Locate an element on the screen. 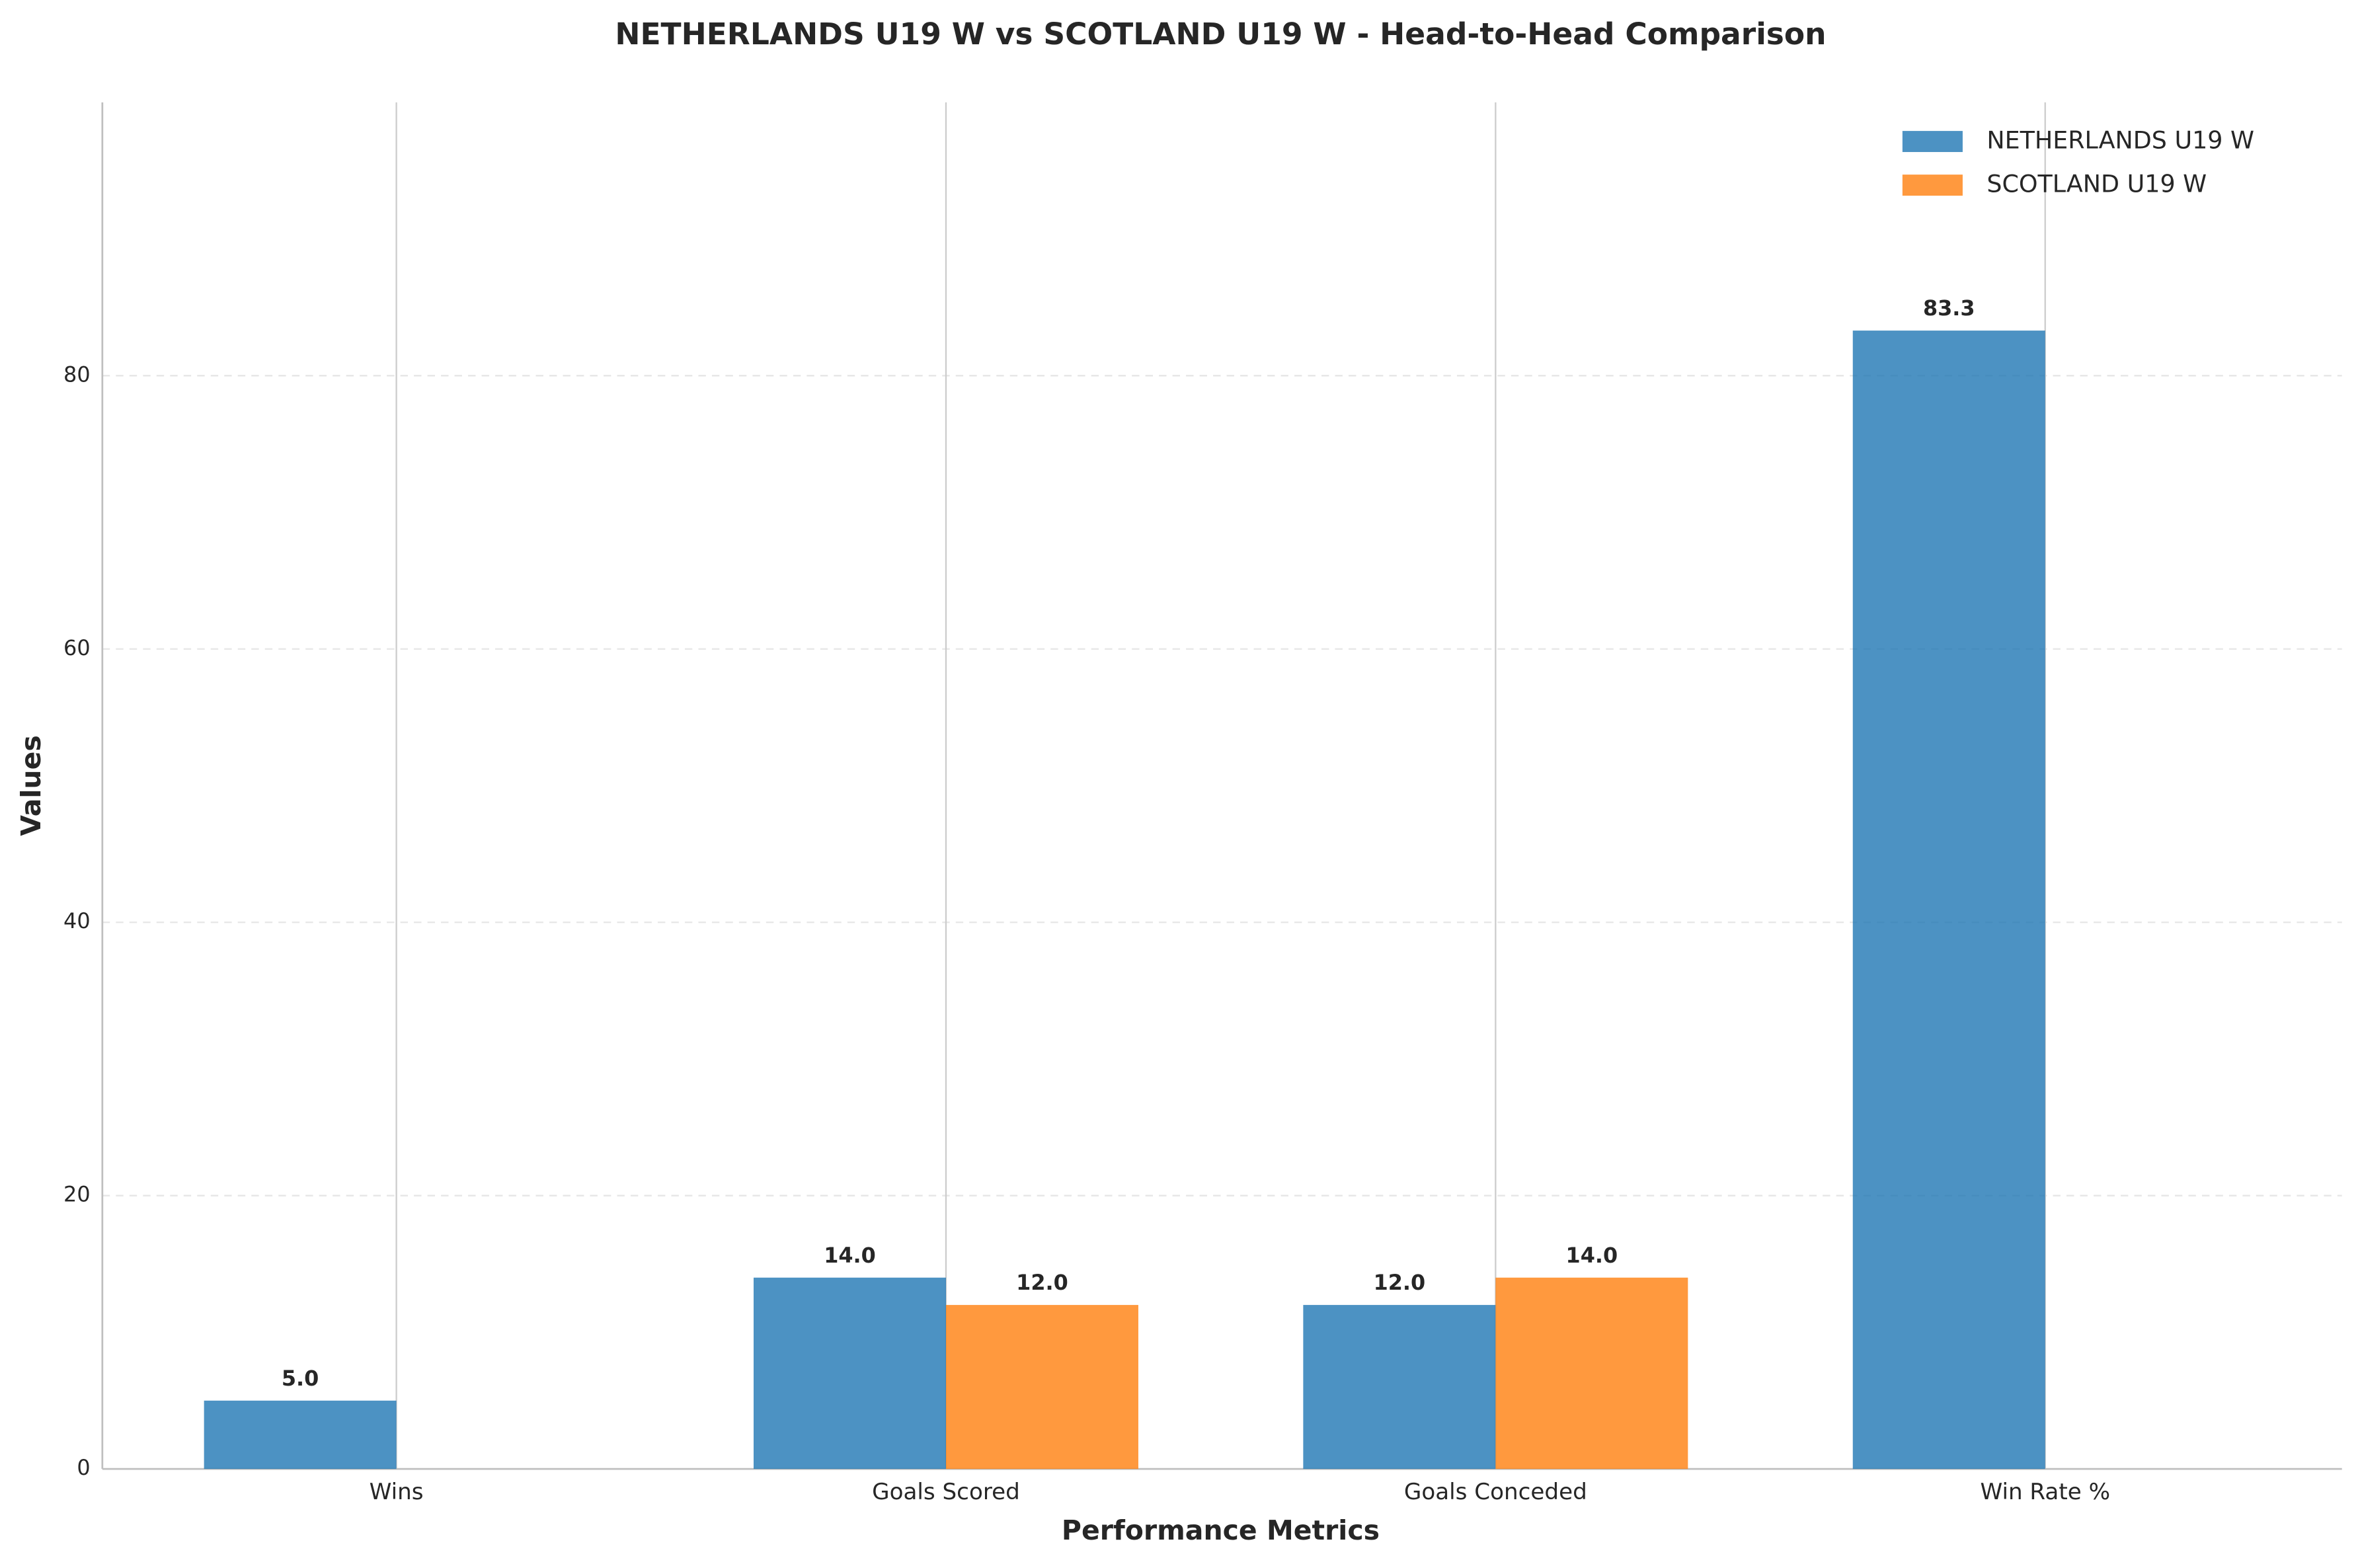 Image resolution: width=2360 pixels, height=1568 pixels. value-label: 83.3 is located at coordinates (1949, 308).